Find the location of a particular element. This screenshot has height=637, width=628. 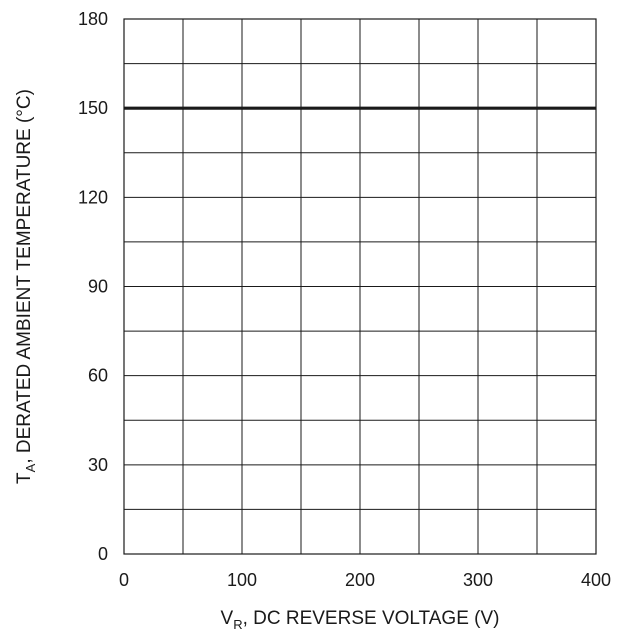

y-axis-title: TA, DERATED AMBIENT TEMPERATURE (°C) is located at coordinates (26, 286).